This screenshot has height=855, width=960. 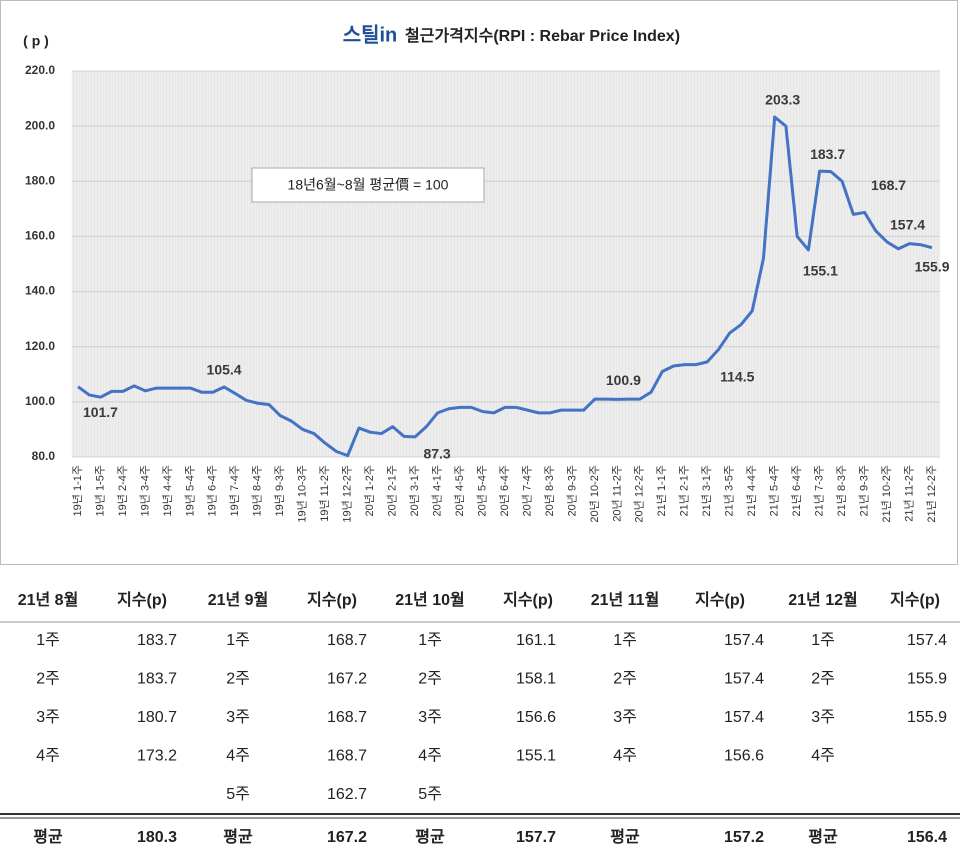 What do you see at coordinates (414, 490) in the screenshot?
I see `x-tick-label: 20년 3-1주` at bounding box center [414, 490].